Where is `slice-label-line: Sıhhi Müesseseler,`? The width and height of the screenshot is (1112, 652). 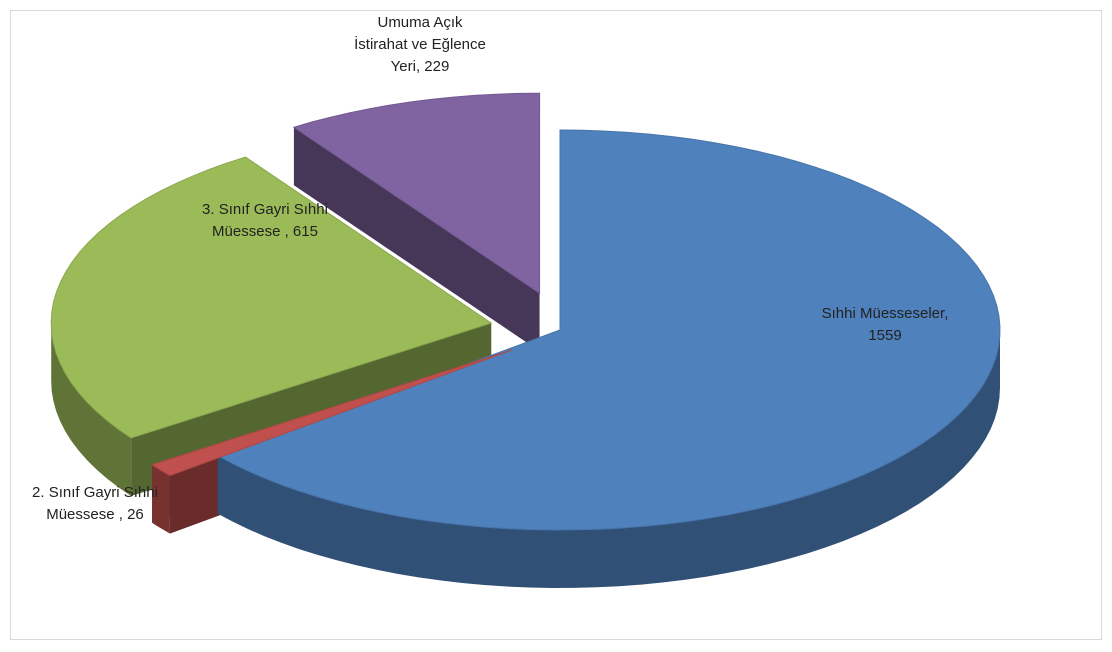
slice-label-line: Sıhhi Müesseseler, is located at coordinates (885, 313).